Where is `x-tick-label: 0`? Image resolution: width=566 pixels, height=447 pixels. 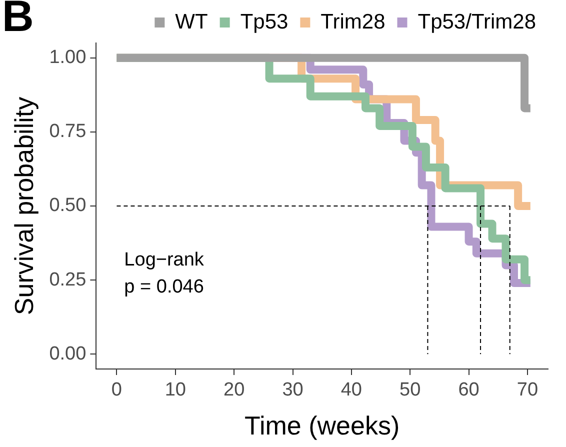 x-tick-label: 0 is located at coordinates (116, 390).